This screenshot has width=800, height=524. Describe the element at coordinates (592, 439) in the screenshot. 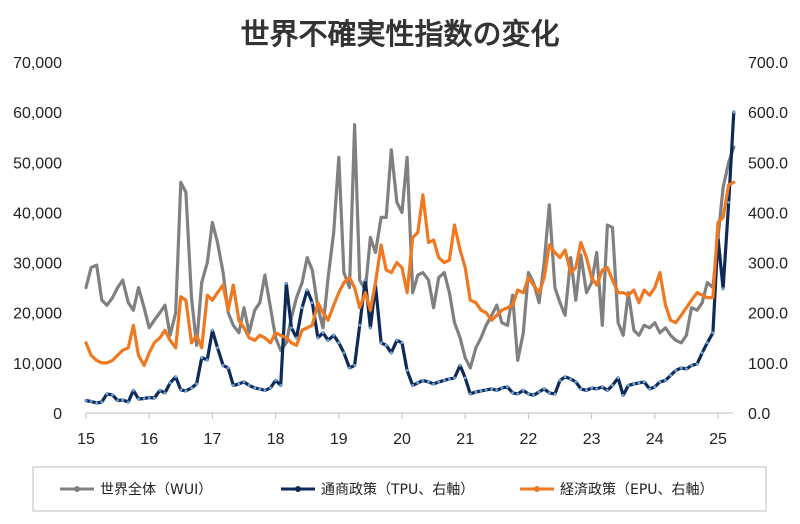

I see `x-tick-label: 23` at that location.